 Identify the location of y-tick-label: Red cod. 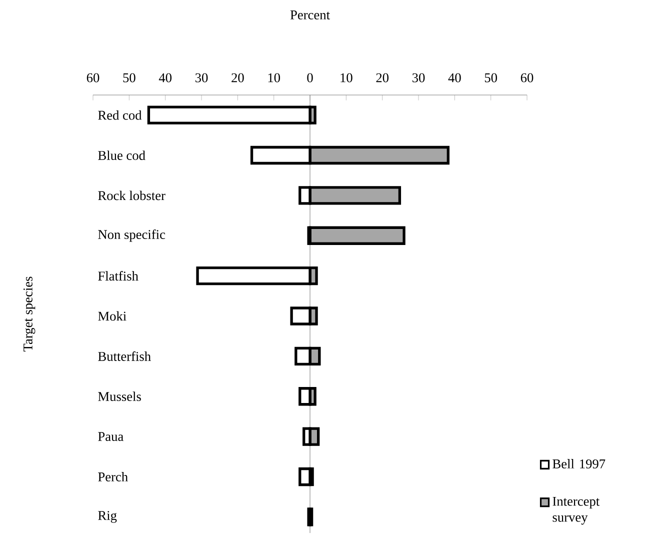
(120, 115).